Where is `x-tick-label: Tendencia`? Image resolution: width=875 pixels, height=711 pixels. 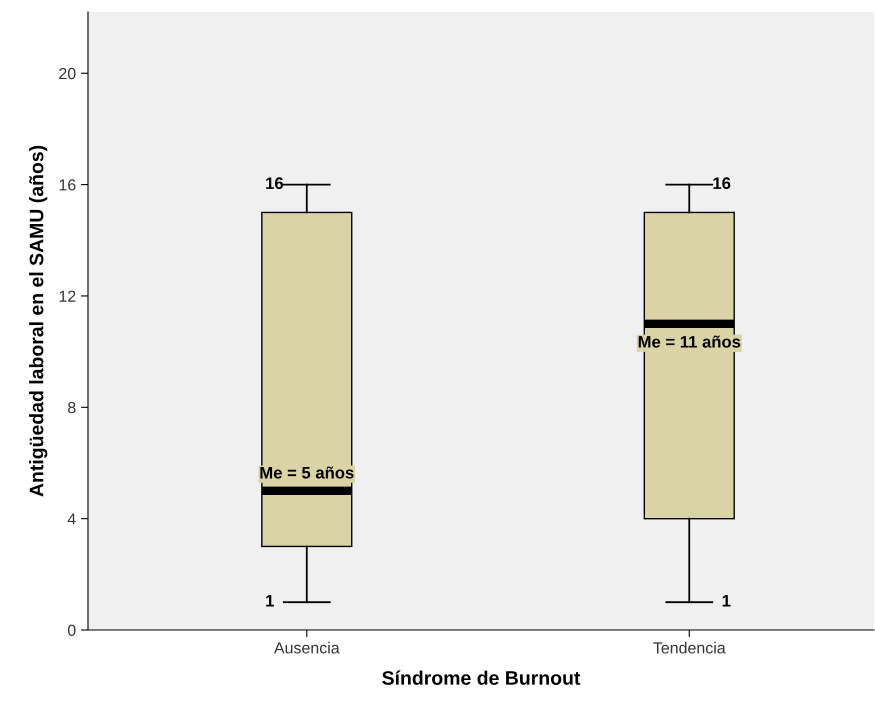
x-tick-label: Tendencia is located at coordinates (689, 648).